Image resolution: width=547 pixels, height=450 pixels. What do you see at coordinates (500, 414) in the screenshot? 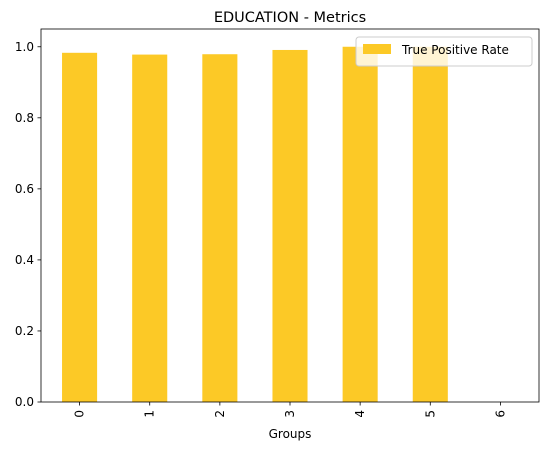
I see `x-tick-label: 6` at bounding box center [500, 414].